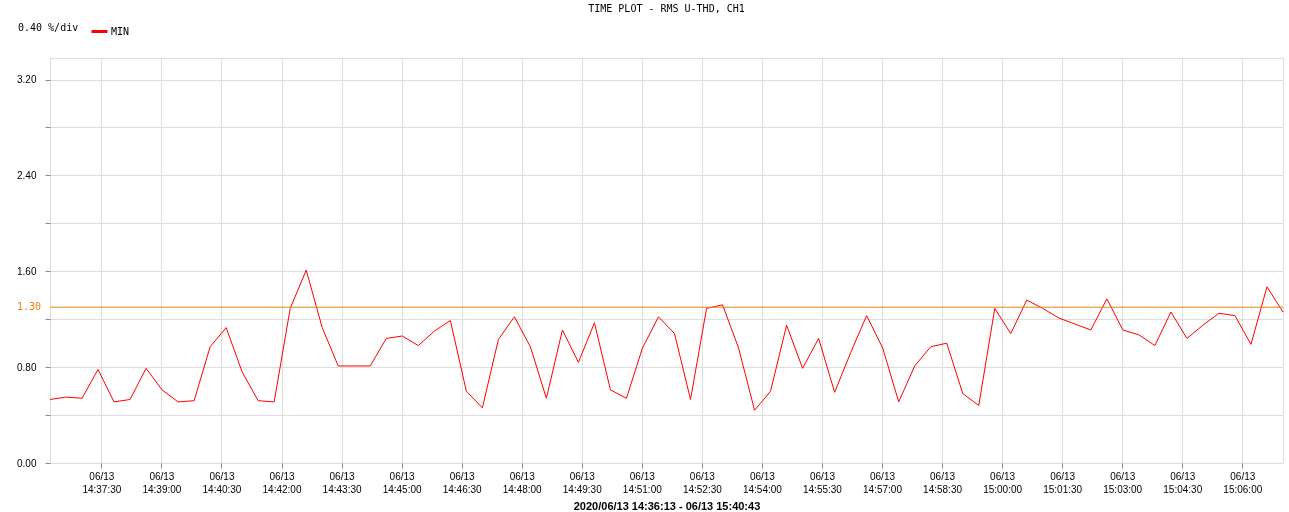 Image resolution: width=1289 pixels, height=512 pixels. Describe the element at coordinates (1123, 482) in the screenshot. I see `x-tick-label: 06/13 15:03:00` at that location.